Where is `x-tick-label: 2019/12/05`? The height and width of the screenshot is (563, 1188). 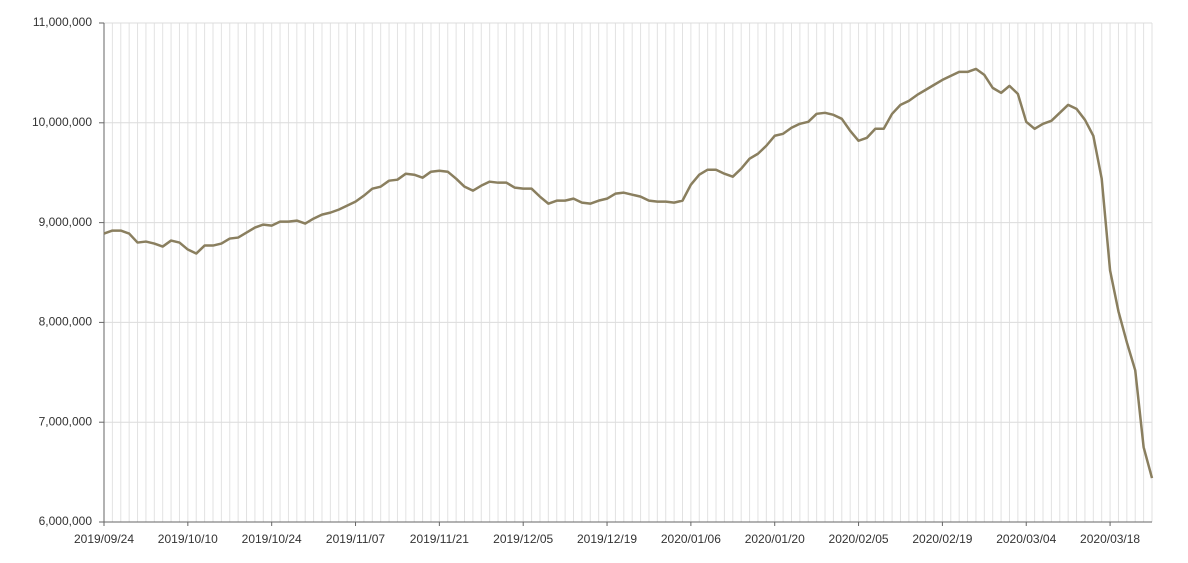
x-tick-label: 2019/12/05 is located at coordinates (523, 539).